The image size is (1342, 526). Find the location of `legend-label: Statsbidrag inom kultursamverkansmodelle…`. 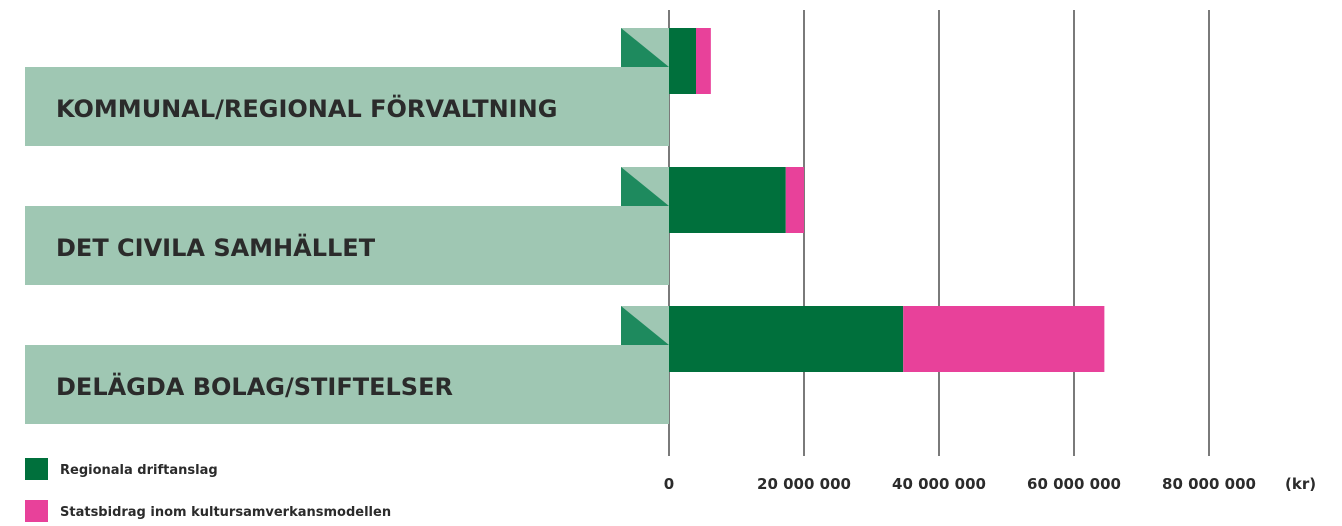

legend-label: Statsbidrag inom kultursamverkansmodelle… is located at coordinates (225, 512).